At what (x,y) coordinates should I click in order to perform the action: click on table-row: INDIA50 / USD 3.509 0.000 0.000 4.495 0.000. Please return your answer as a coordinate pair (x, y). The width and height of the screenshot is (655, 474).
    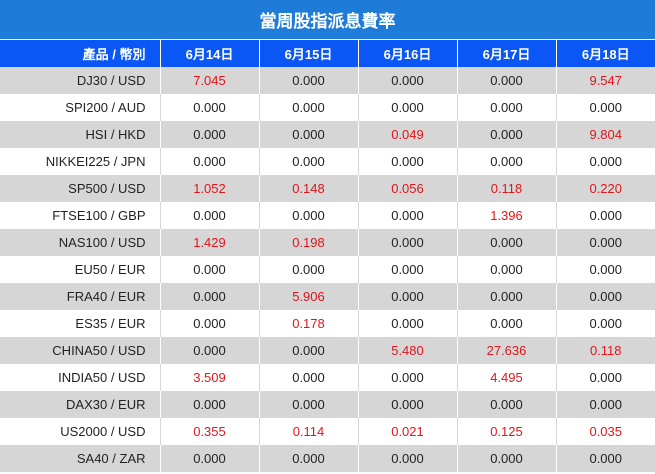
    Looking at the image, I should click on (327, 377).